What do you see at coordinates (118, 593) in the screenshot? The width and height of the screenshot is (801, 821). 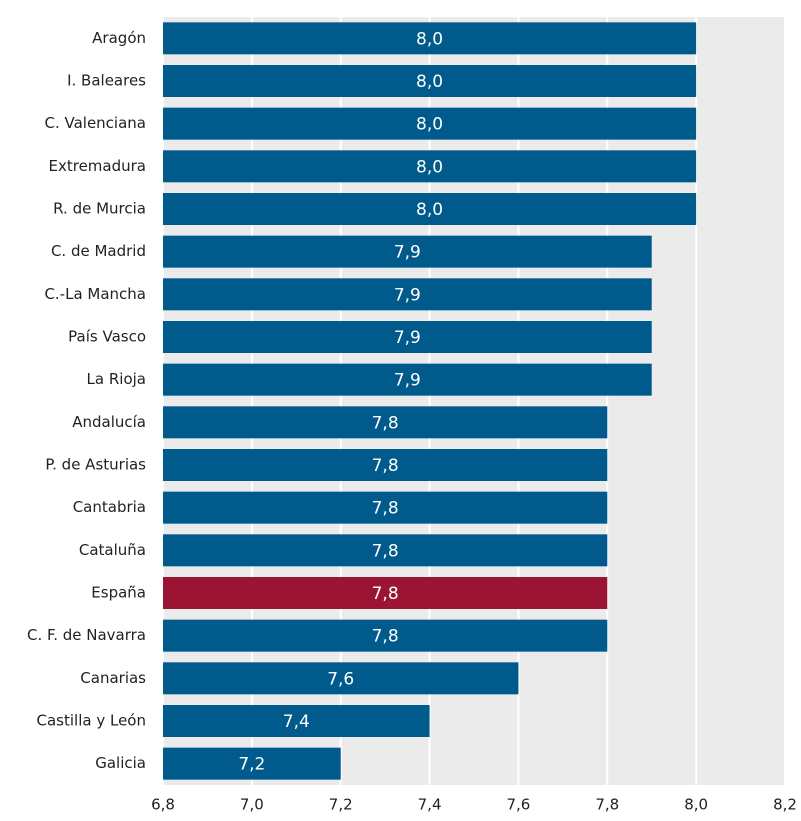 I see `y-tick-label: España` at bounding box center [118, 593].